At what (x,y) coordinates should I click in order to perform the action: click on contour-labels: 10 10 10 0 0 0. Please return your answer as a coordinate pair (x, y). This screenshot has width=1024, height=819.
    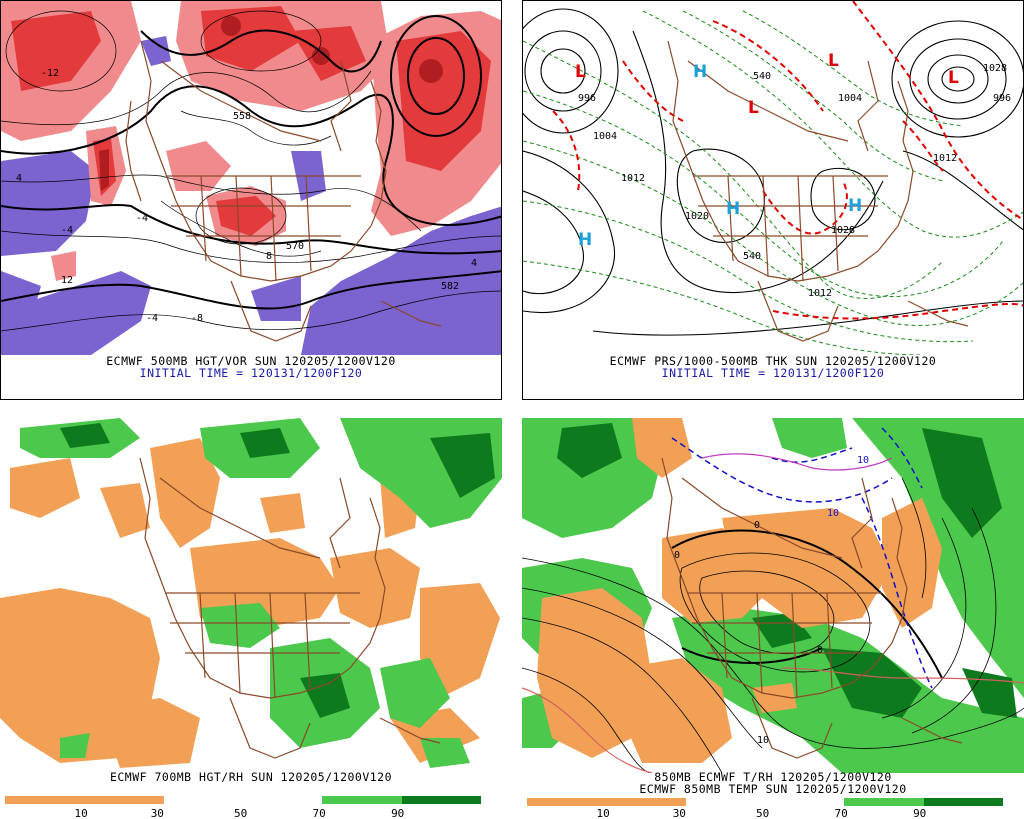
    Looking at the image, I should click on (771, 600).